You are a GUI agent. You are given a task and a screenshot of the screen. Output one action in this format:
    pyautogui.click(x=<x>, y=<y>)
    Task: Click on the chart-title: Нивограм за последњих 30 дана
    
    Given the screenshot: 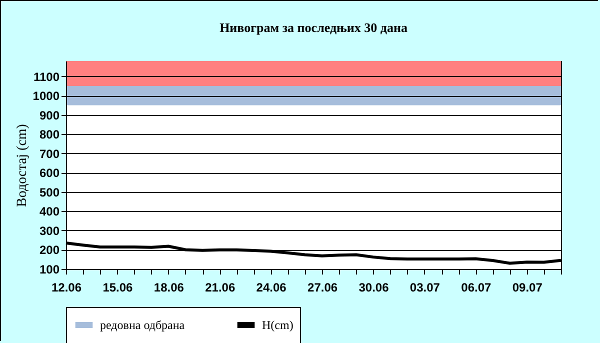 What is the action you would take?
    pyautogui.click(x=314, y=27)
    